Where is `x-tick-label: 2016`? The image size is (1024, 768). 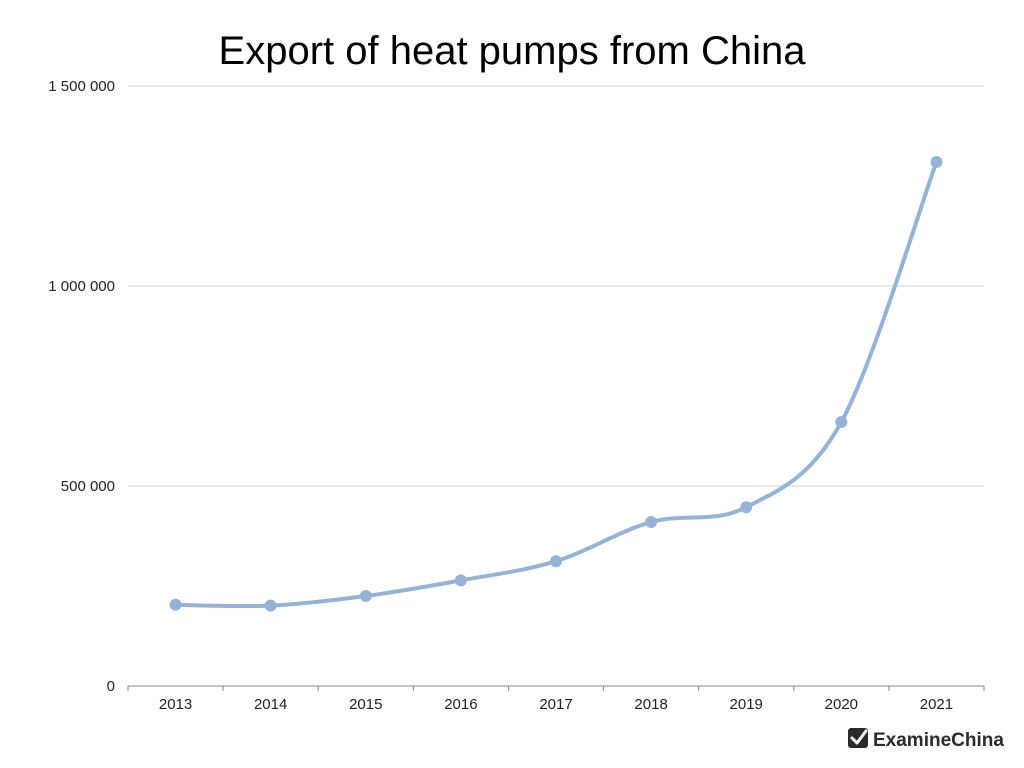
x-tick-label: 2016 is located at coordinates (460, 704).